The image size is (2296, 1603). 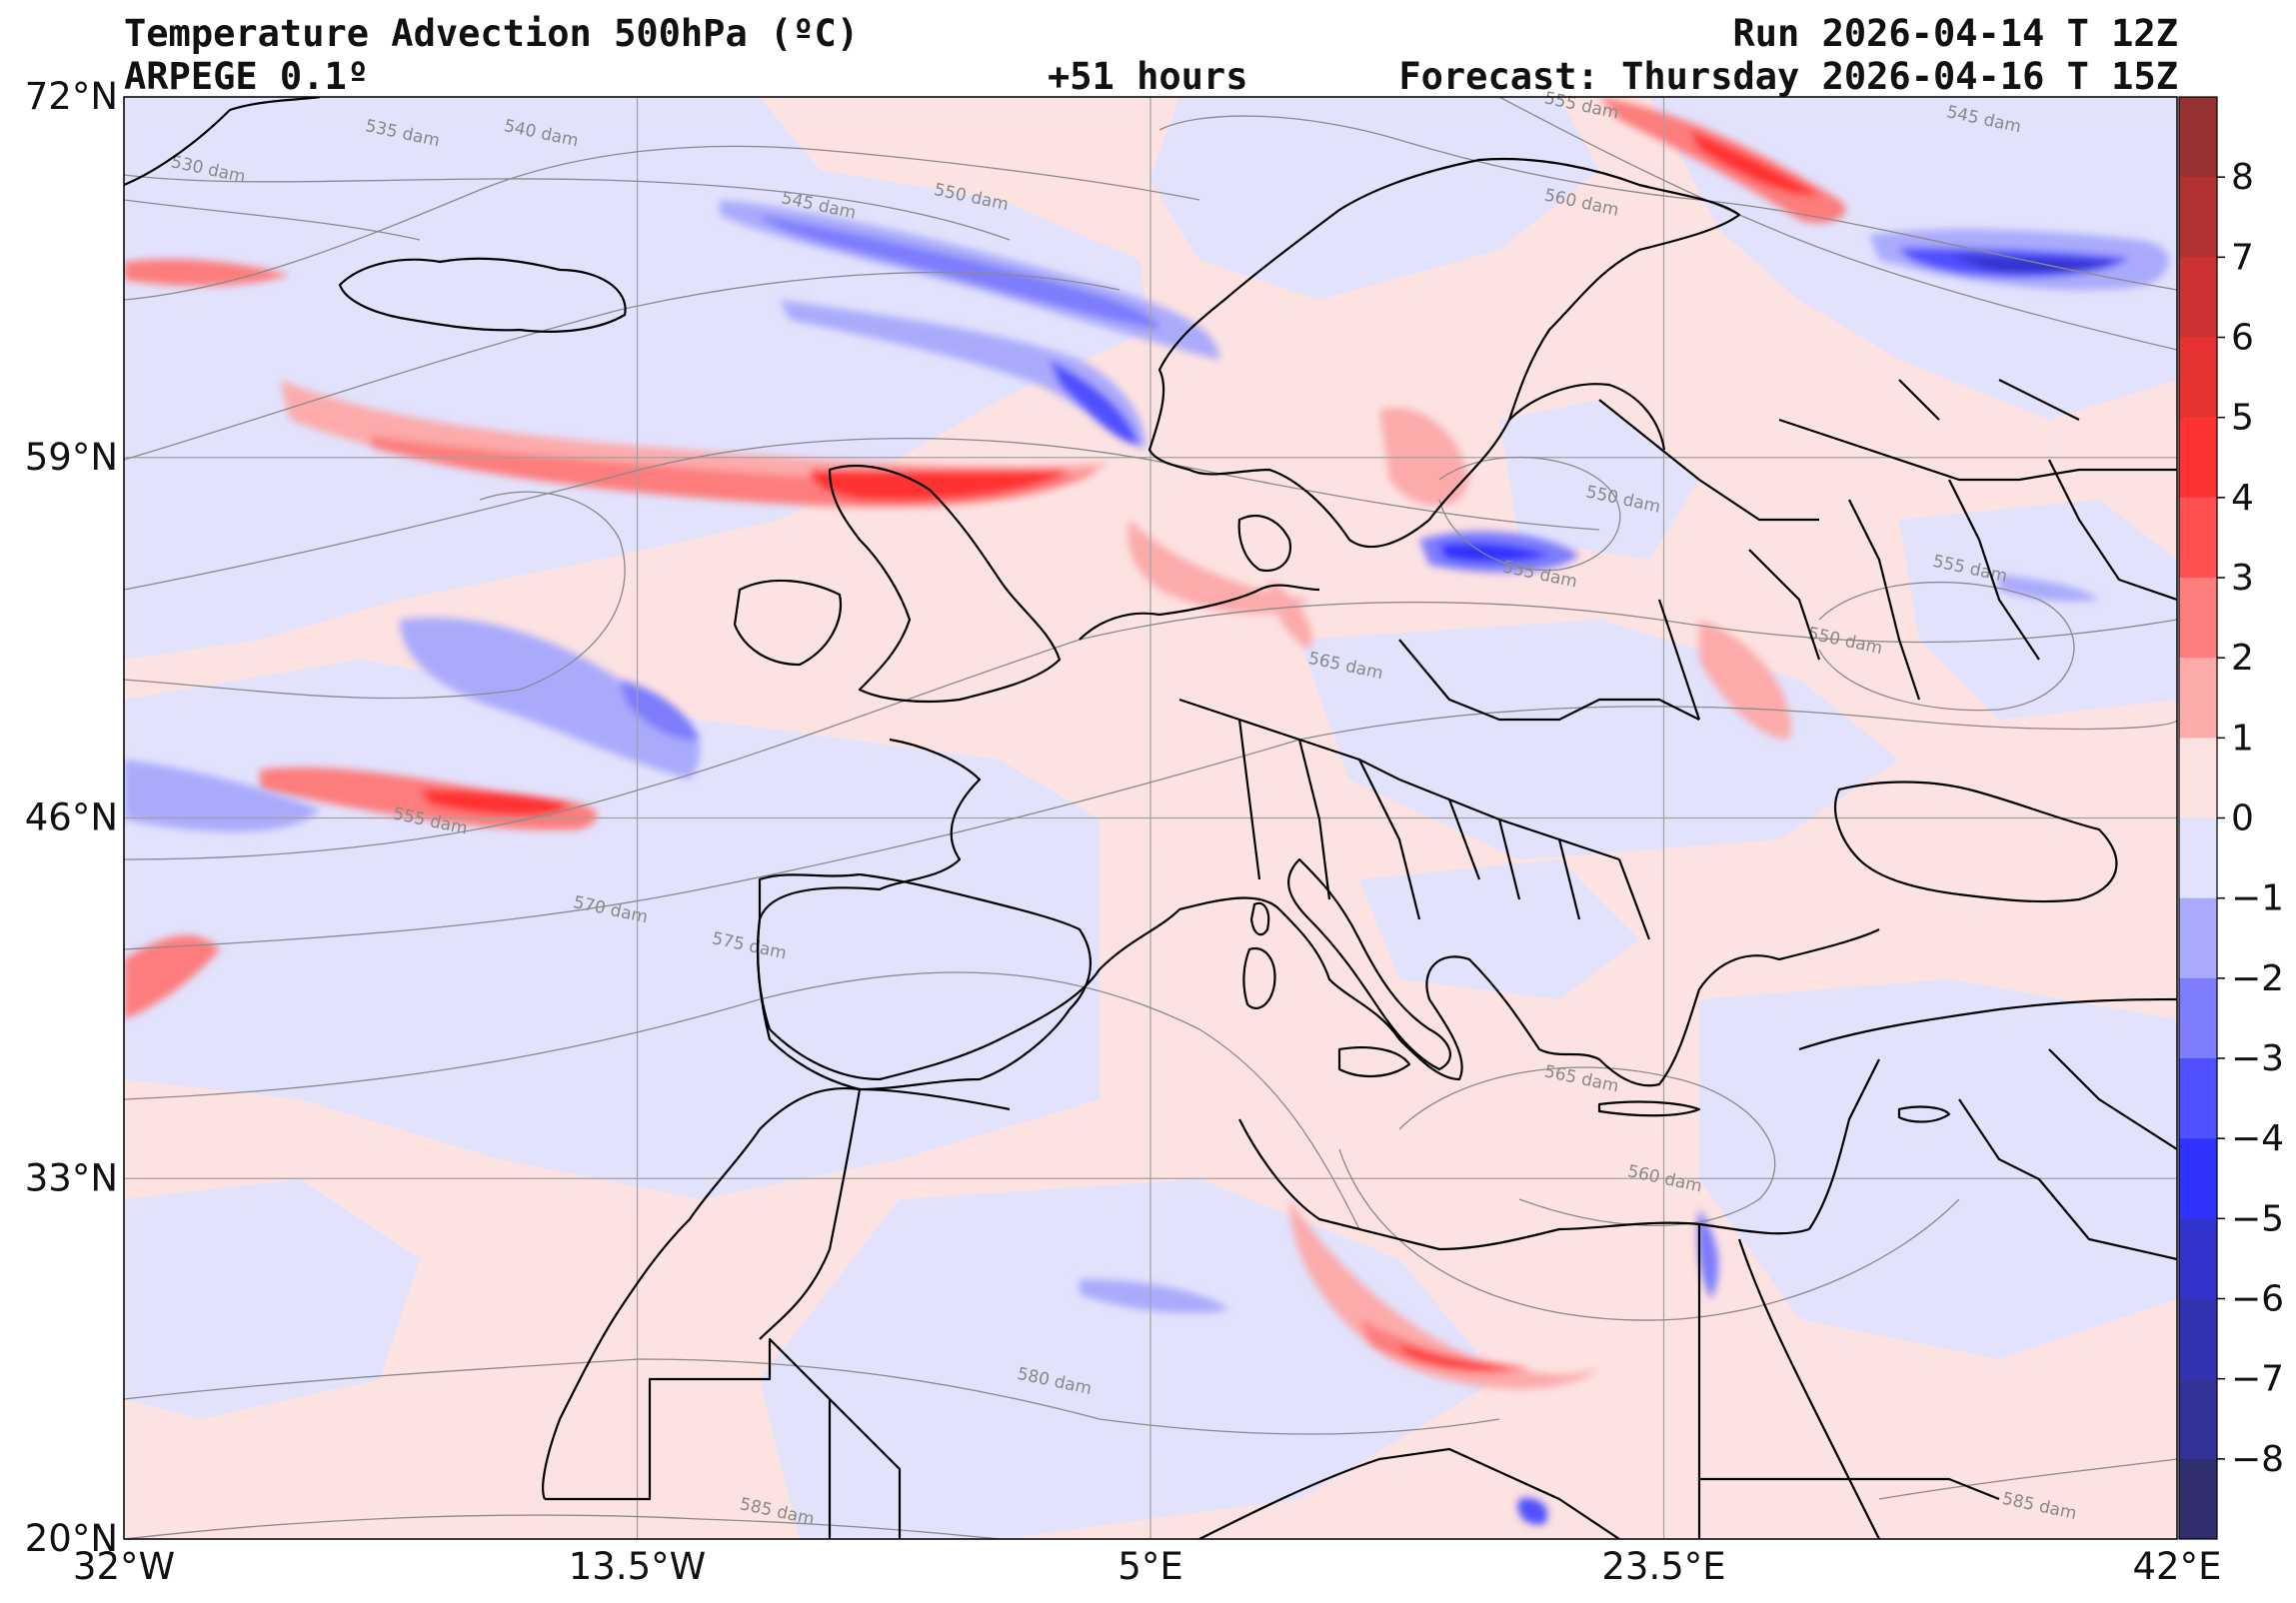 I want to click on model-name: ARPEGE 0.1º, so click(x=247, y=76).